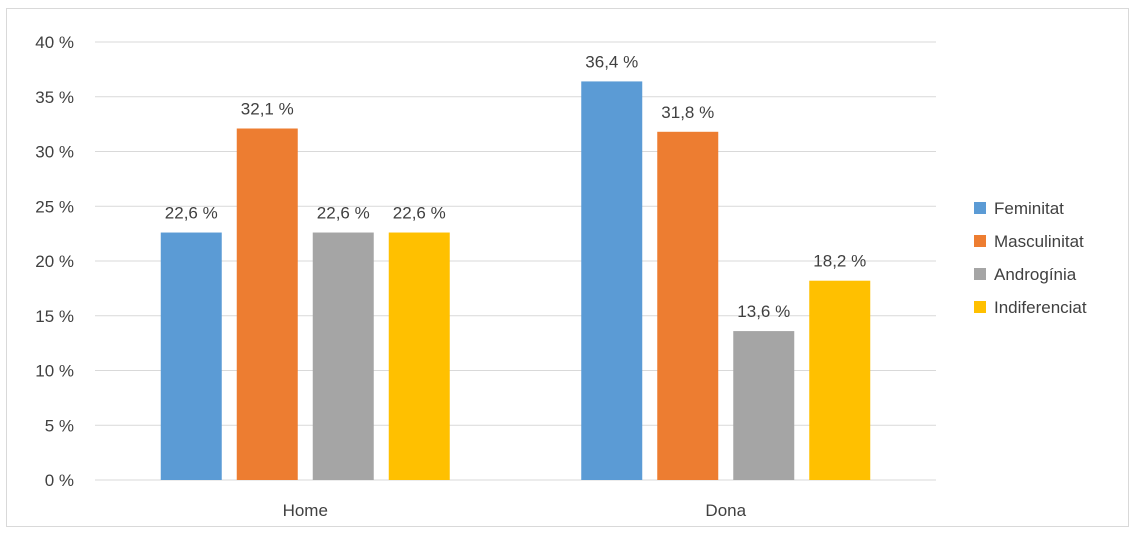 Image resolution: width=1135 pixels, height=533 pixels. What do you see at coordinates (59, 480) in the screenshot?
I see `y-tick-label: 0 %` at bounding box center [59, 480].